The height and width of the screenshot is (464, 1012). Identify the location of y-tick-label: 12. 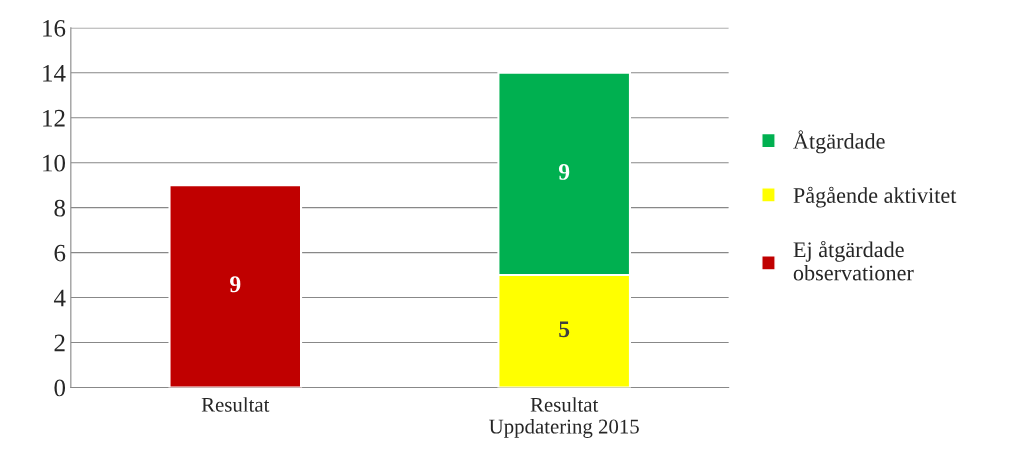
(54, 118).